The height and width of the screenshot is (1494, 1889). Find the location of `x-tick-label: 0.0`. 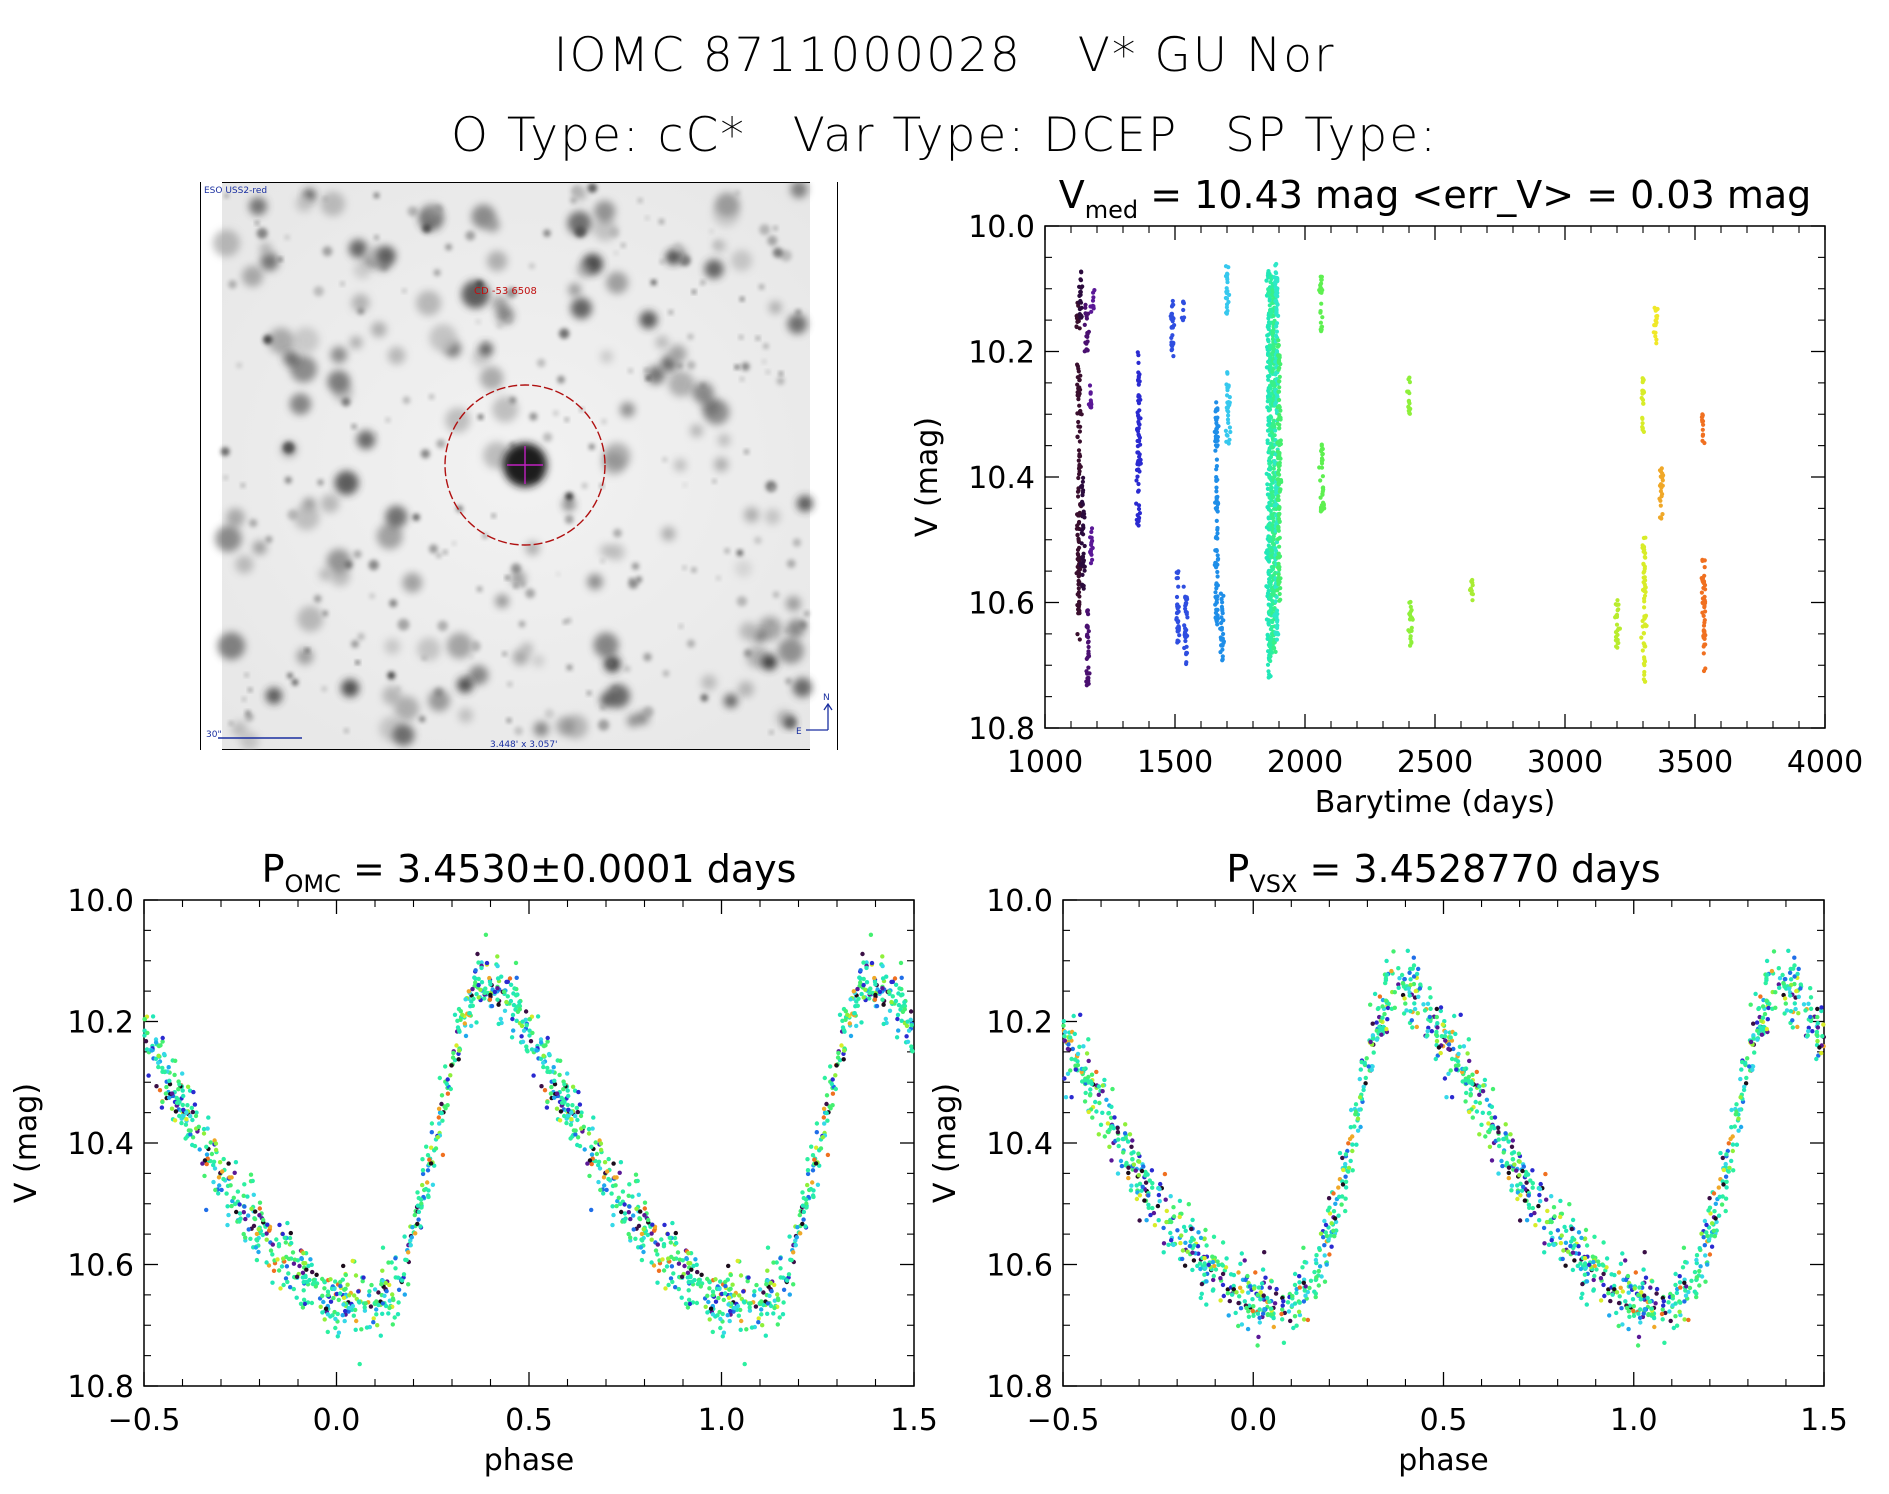

x-tick-label: 0.0 is located at coordinates (337, 1420).